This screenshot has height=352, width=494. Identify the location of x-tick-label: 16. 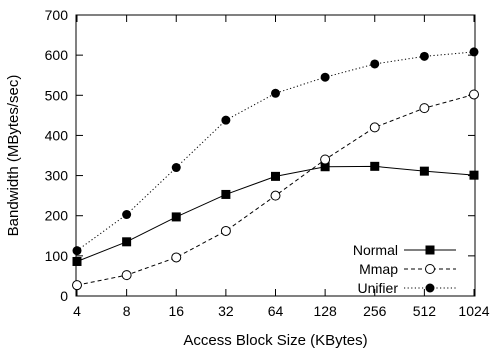
(176, 311).